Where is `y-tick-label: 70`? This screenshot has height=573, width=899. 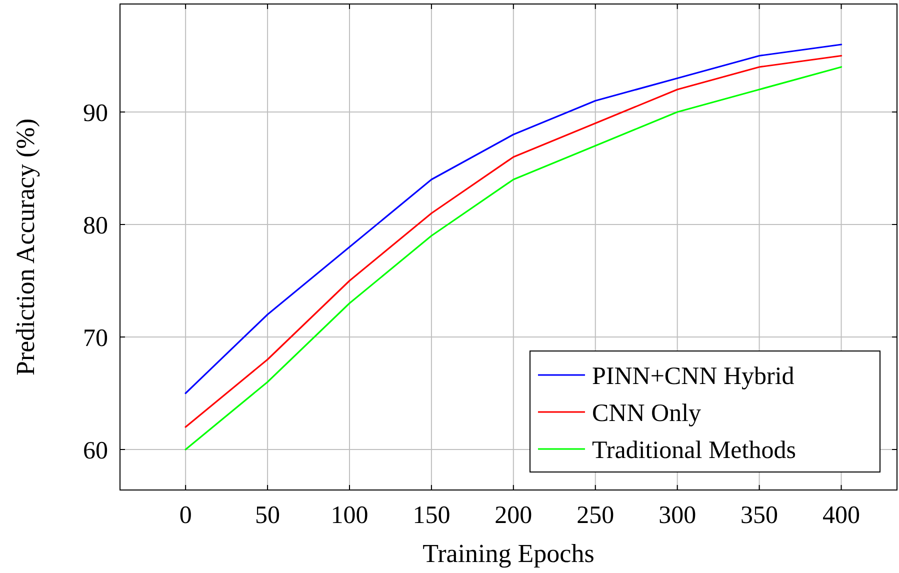
y-tick-label: 70 is located at coordinates (95, 338).